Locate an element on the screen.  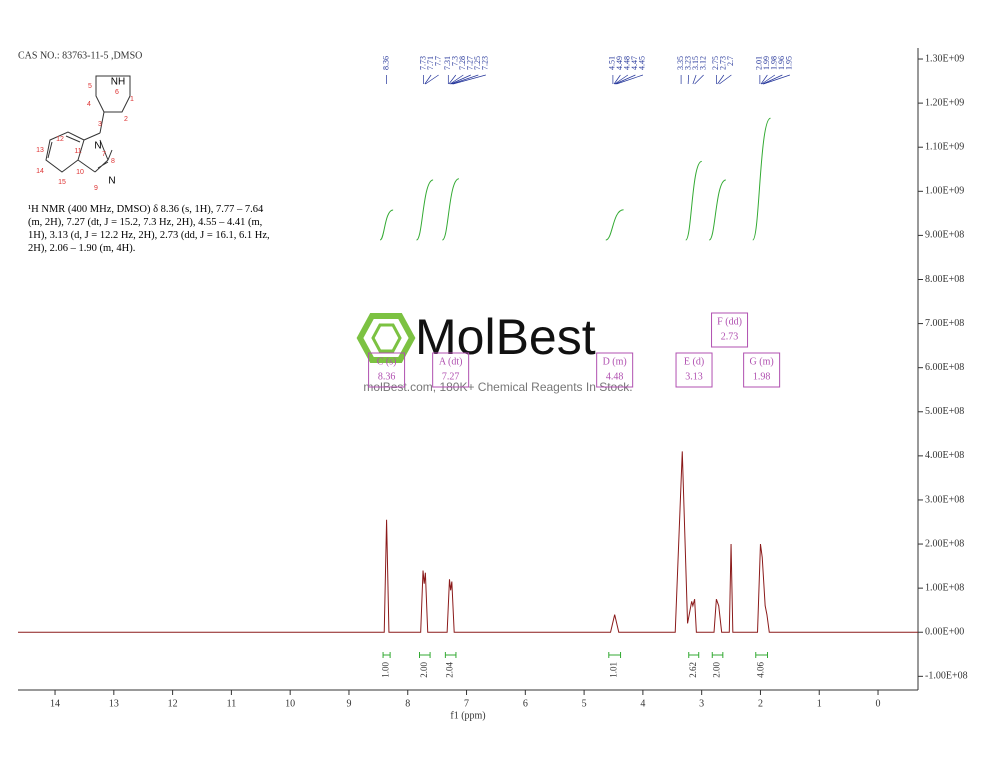
peak-label: 4.51 is located at coordinates (612, 63).